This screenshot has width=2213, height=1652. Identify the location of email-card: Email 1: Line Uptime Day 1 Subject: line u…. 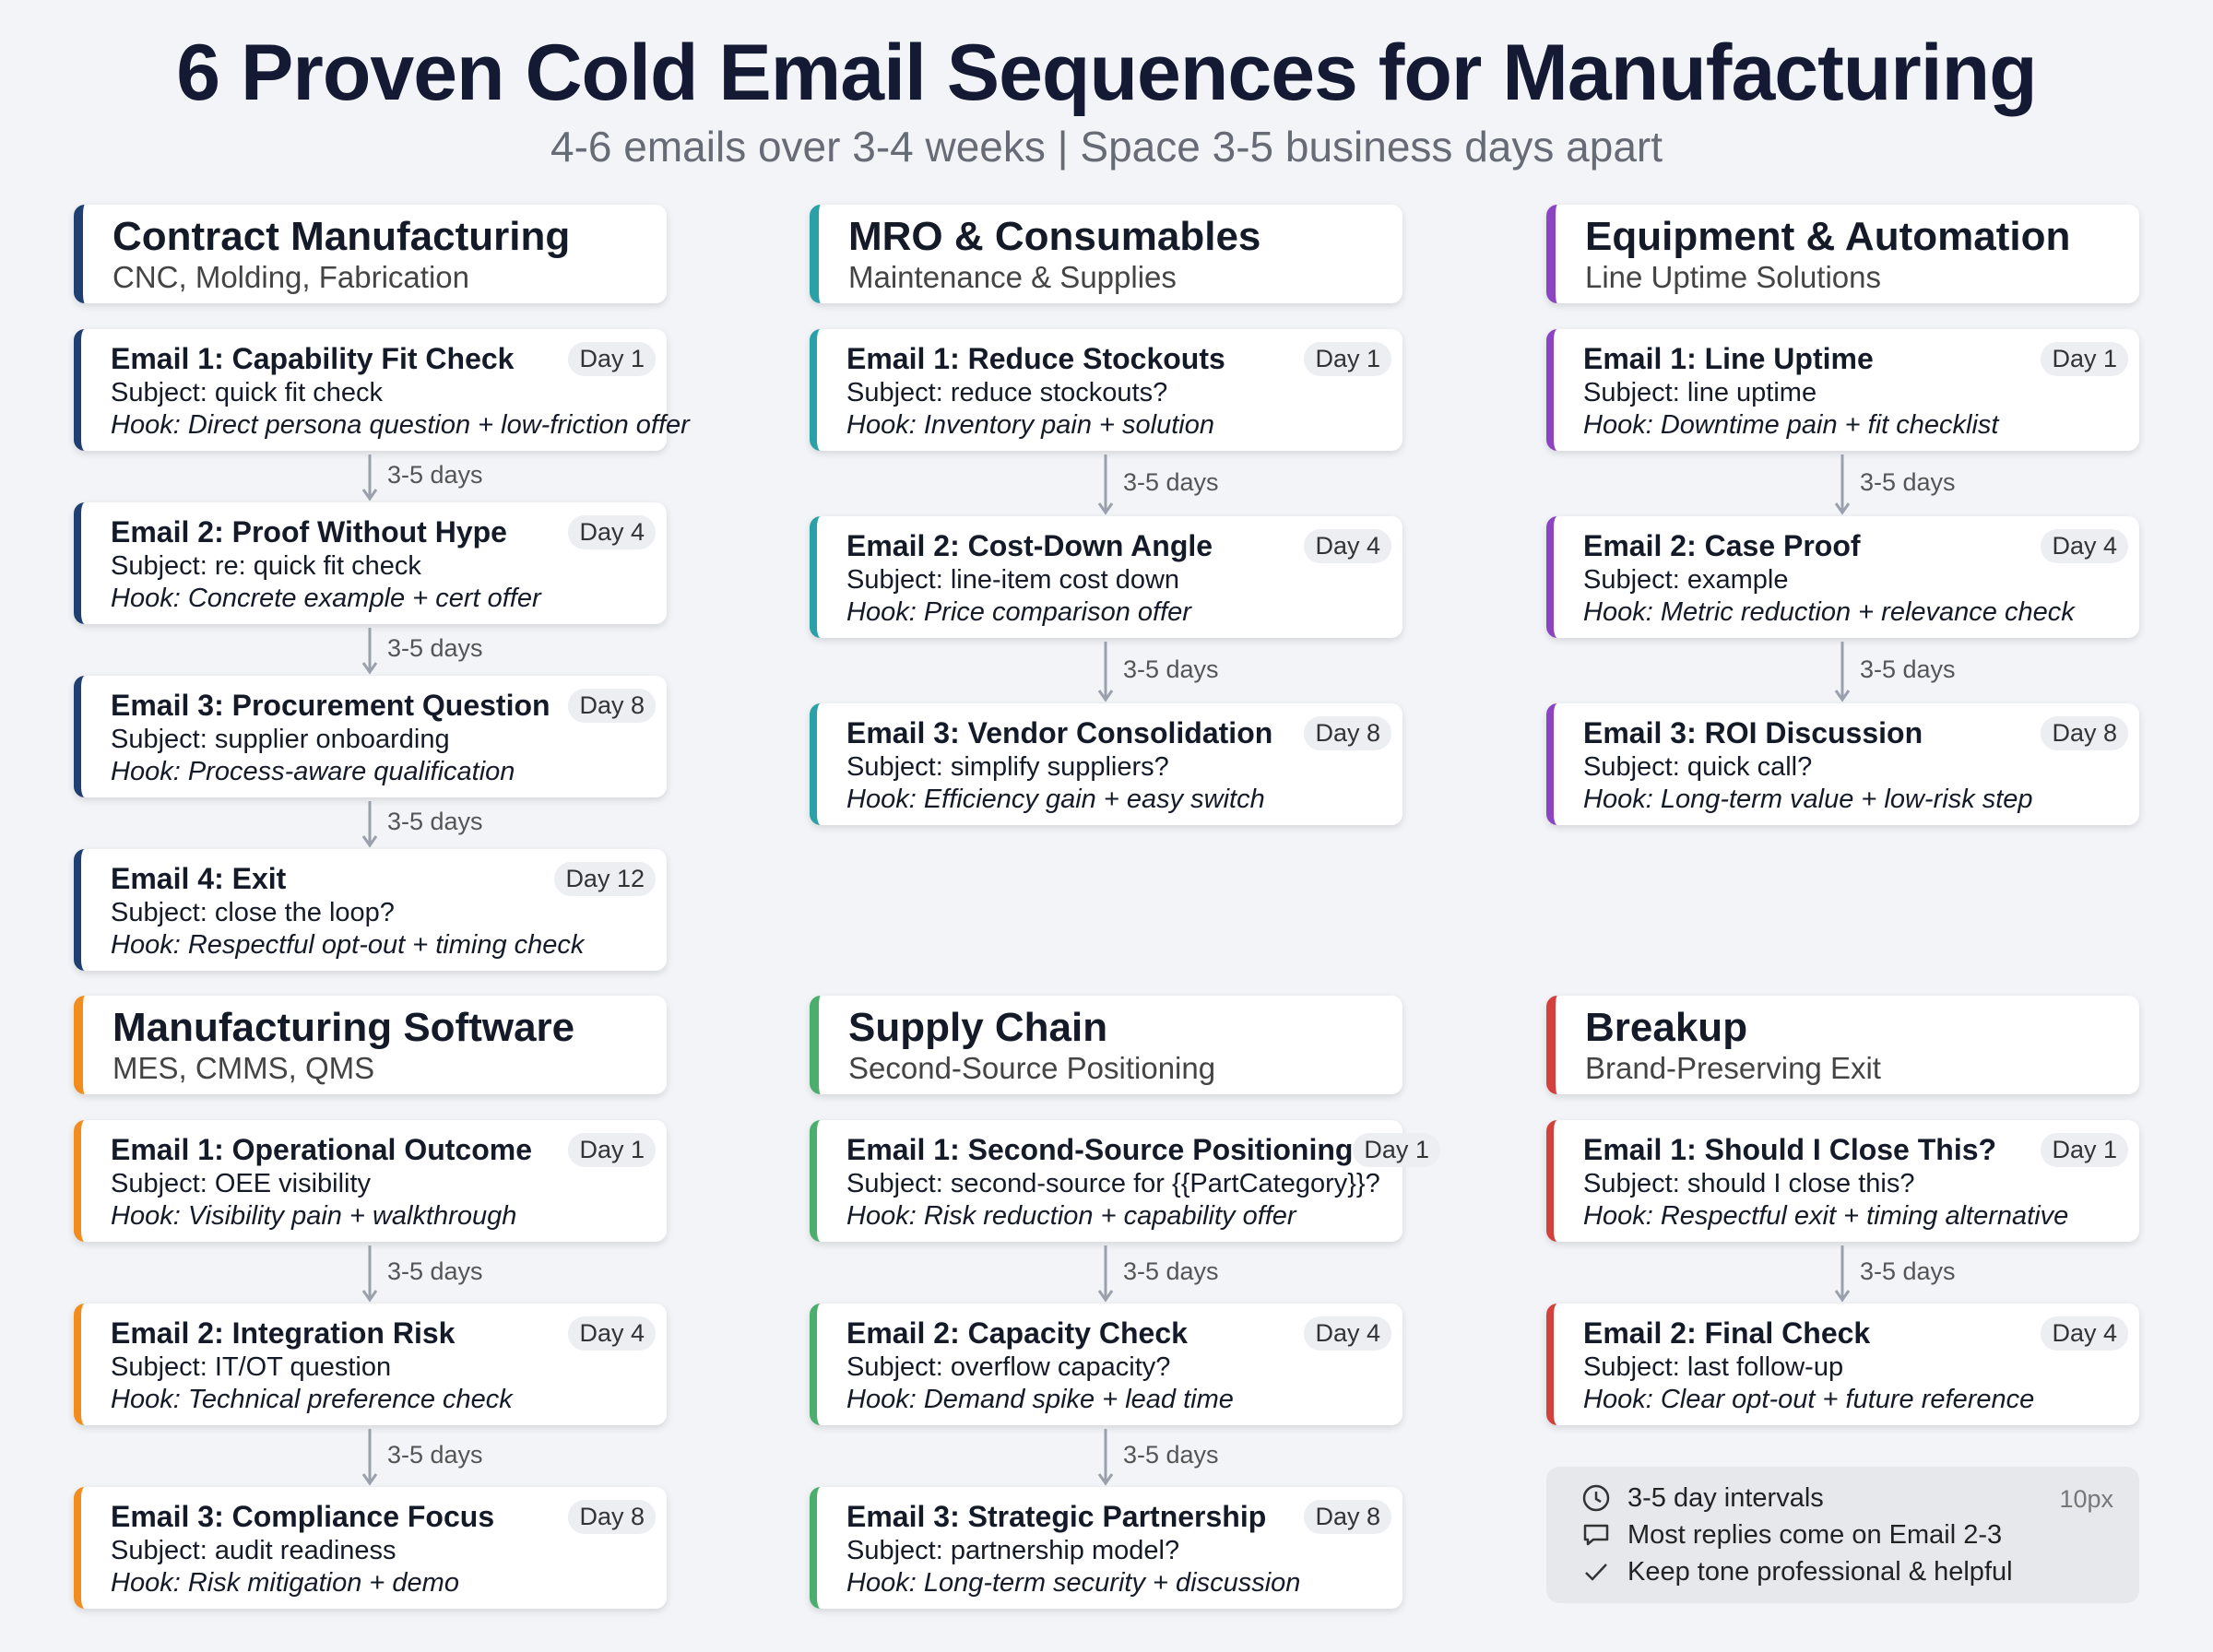
(1842, 390).